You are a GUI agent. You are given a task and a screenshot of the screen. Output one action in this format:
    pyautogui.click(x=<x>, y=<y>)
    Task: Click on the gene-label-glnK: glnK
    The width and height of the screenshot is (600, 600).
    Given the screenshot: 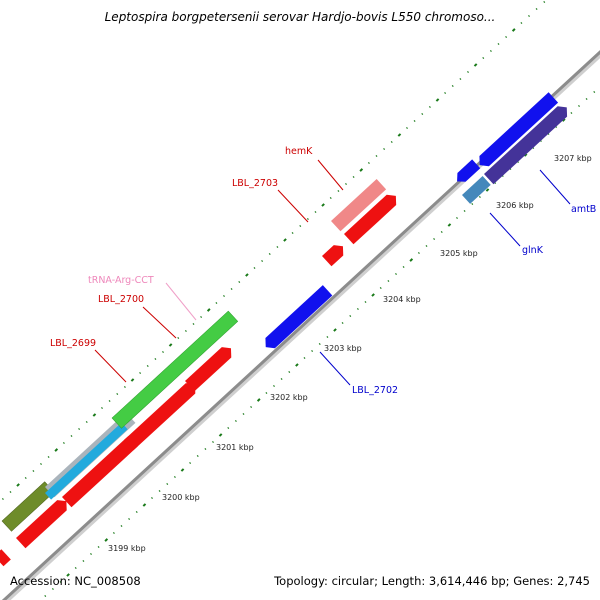 What is the action you would take?
    pyautogui.click(x=533, y=250)
    